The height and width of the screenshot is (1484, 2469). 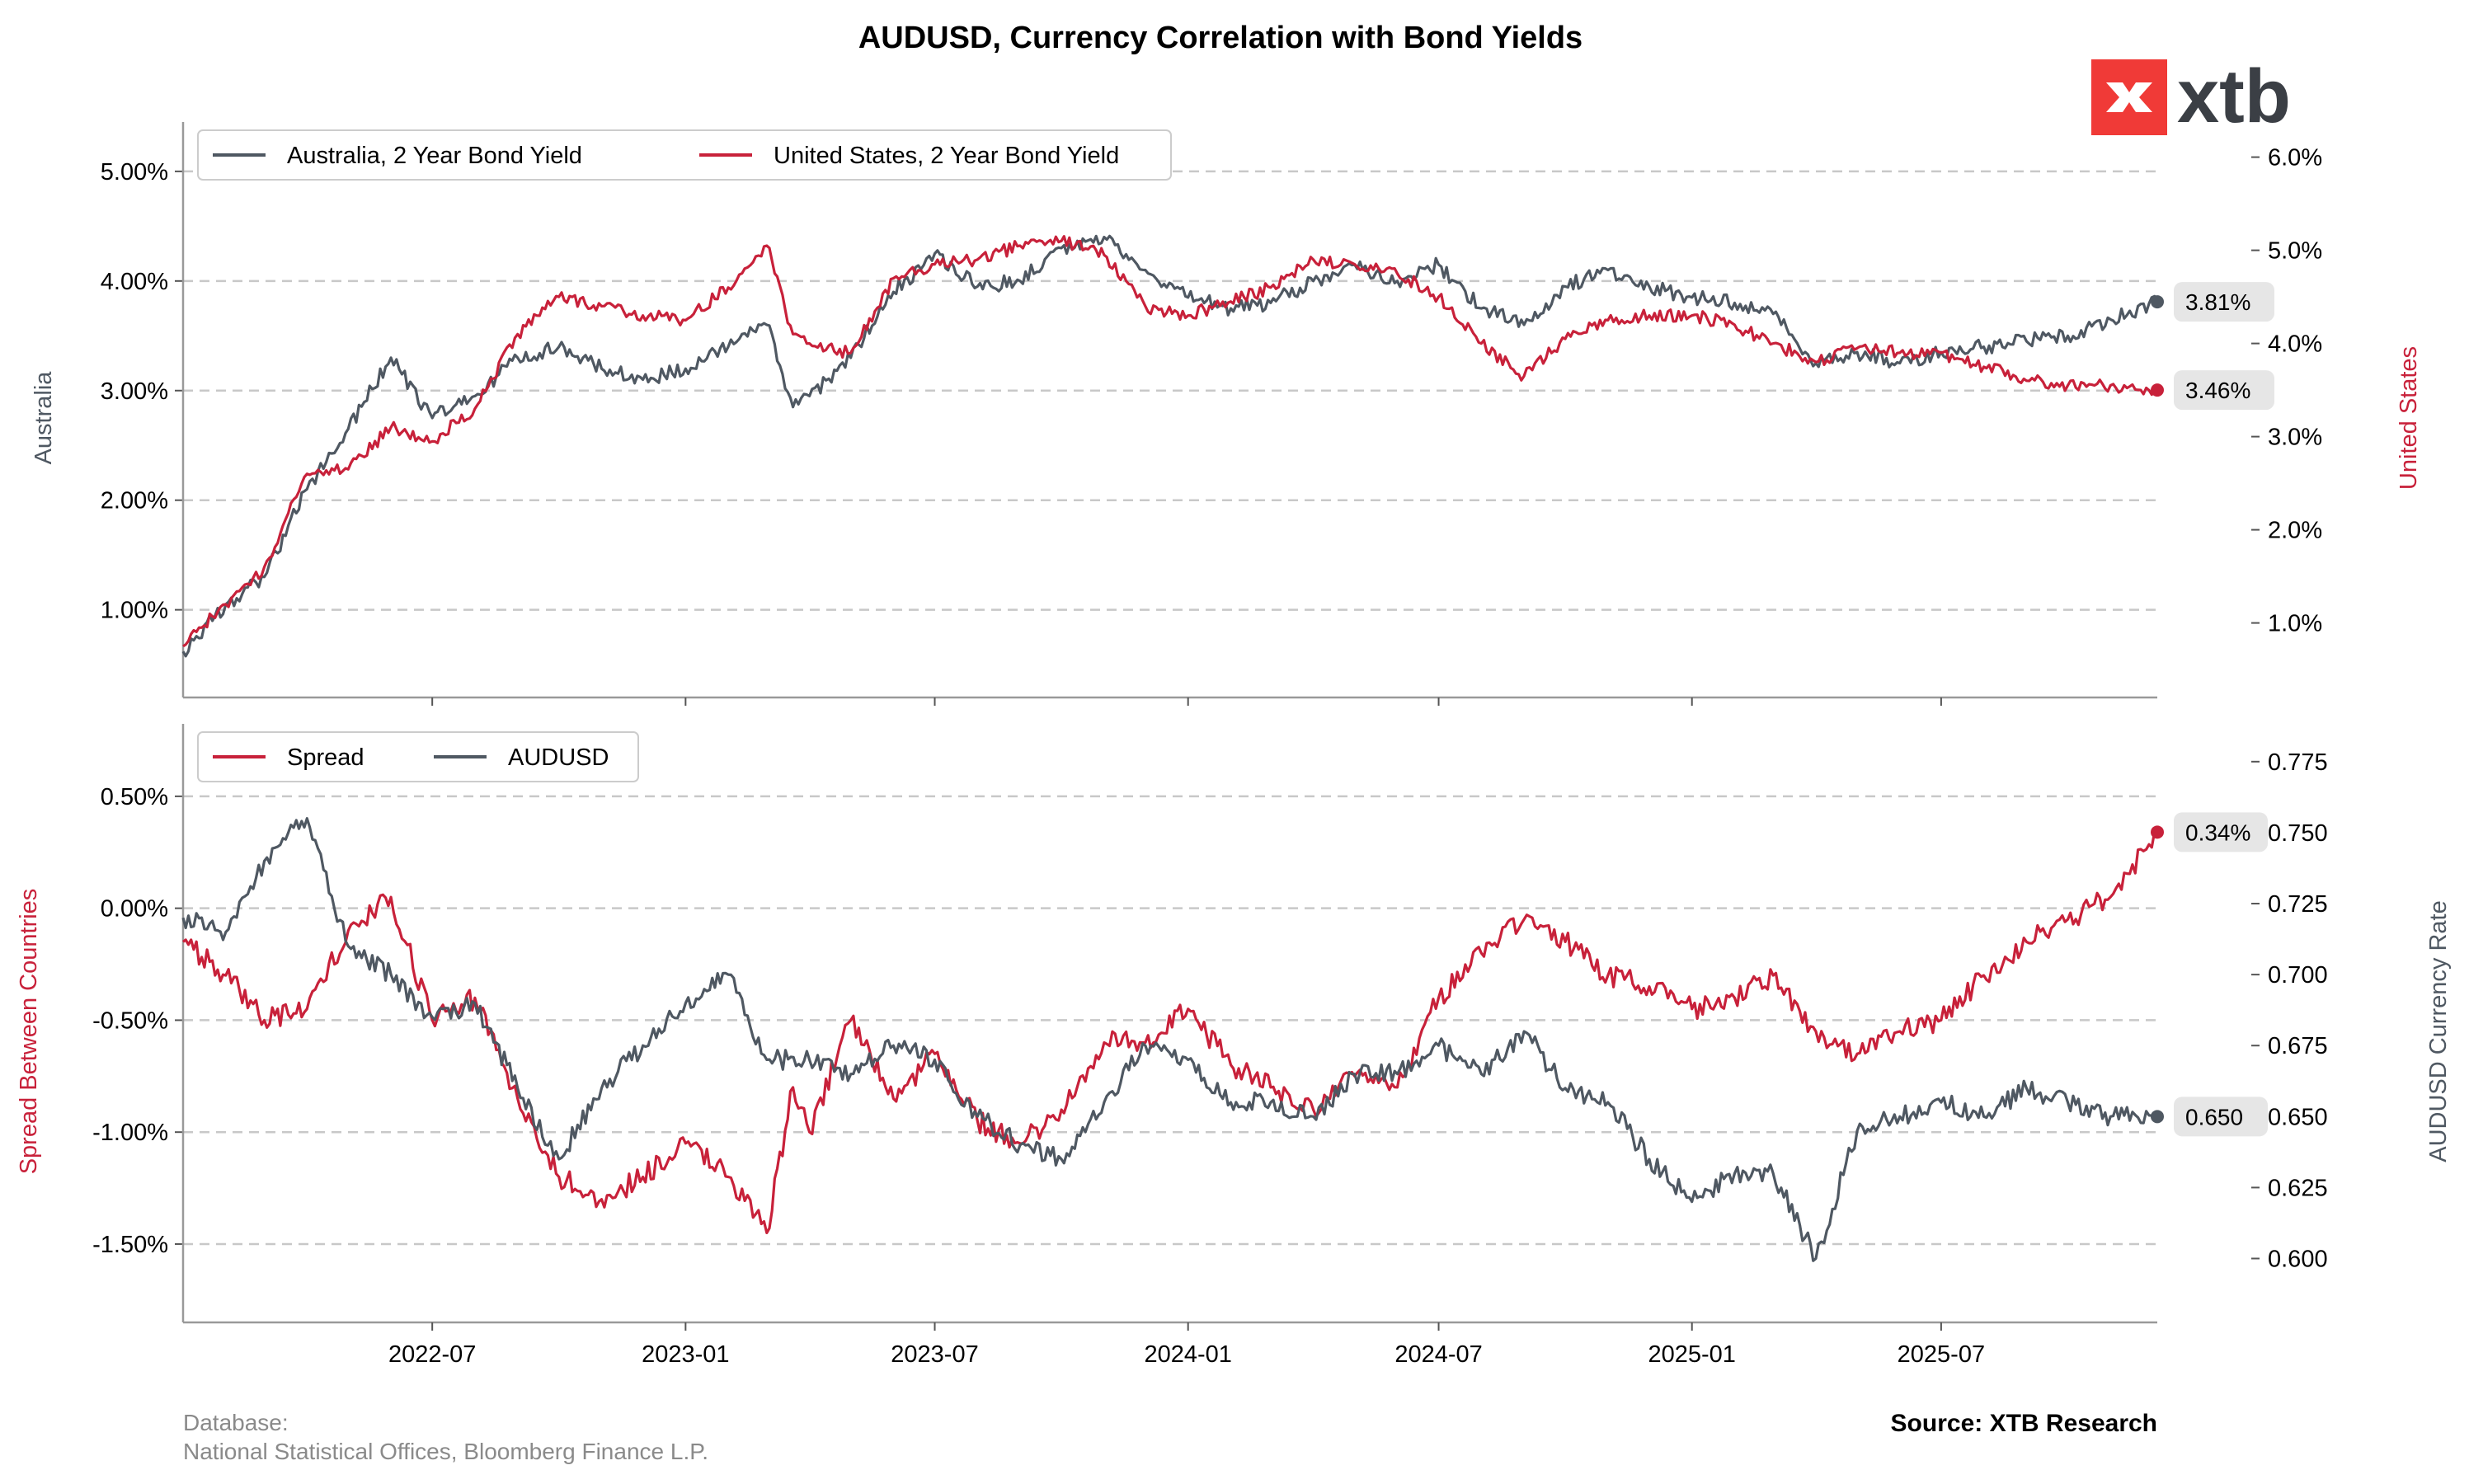 I want to click on x-tick-label: 2022-07, so click(x=432, y=1354).